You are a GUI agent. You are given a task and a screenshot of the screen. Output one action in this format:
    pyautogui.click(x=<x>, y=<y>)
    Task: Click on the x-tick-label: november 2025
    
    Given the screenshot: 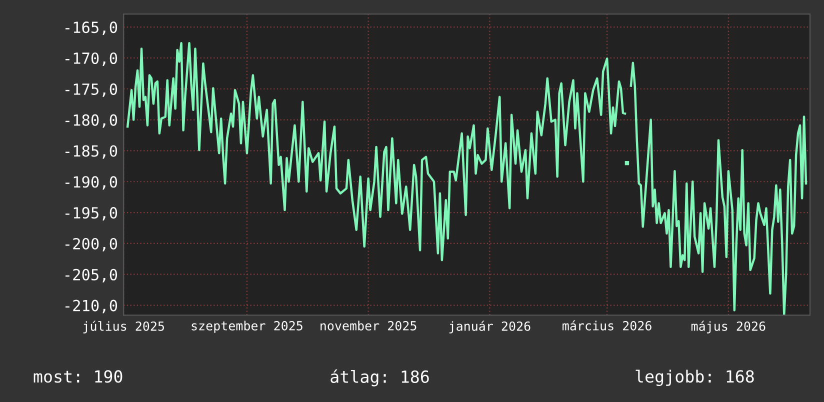 What is the action you would take?
    pyautogui.click(x=368, y=325)
    